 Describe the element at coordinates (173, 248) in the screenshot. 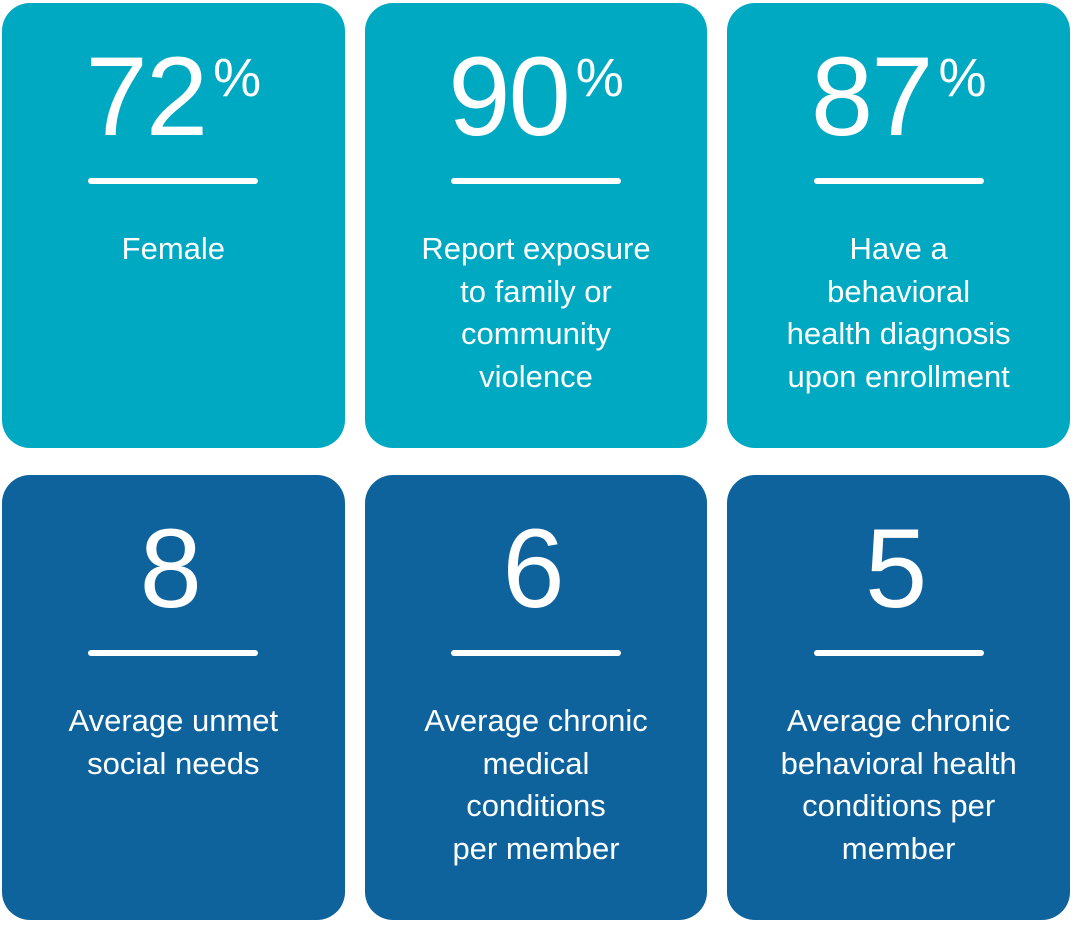

I see `stat-label: Female` at that location.